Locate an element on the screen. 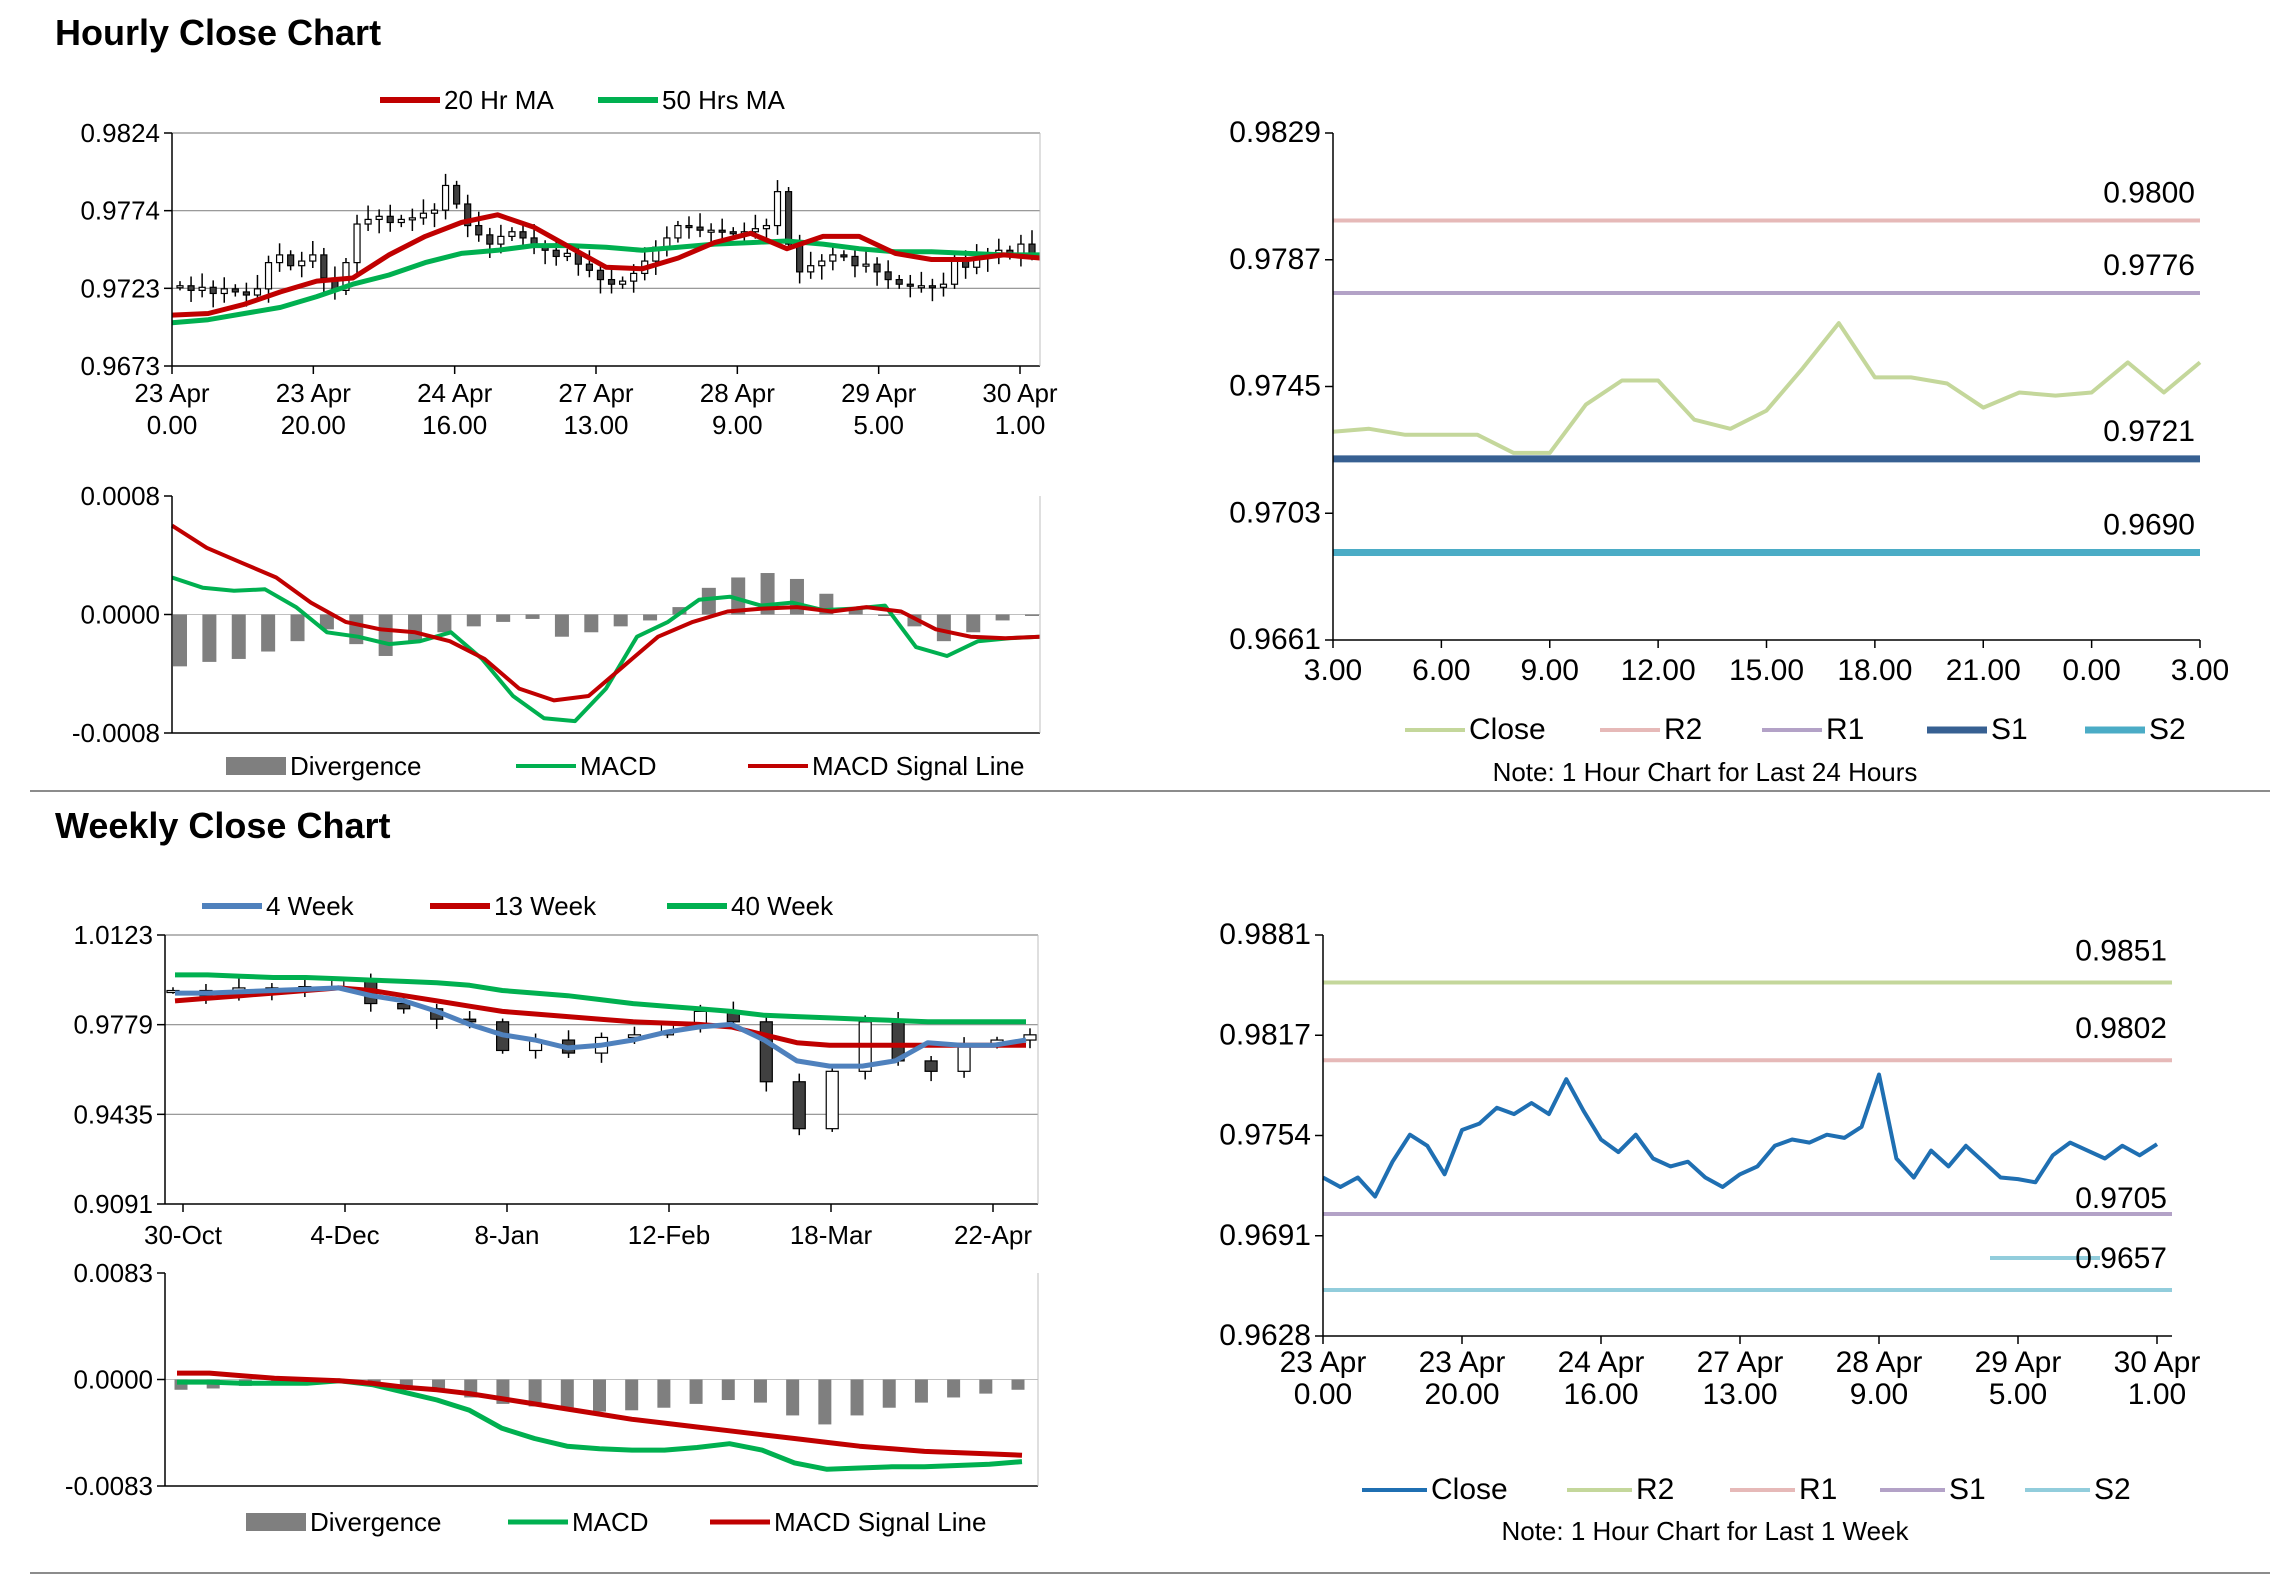 The width and height of the screenshot is (2291, 1577). hourly-legend-ma20-label: 20 Hr MA is located at coordinates (499, 100).